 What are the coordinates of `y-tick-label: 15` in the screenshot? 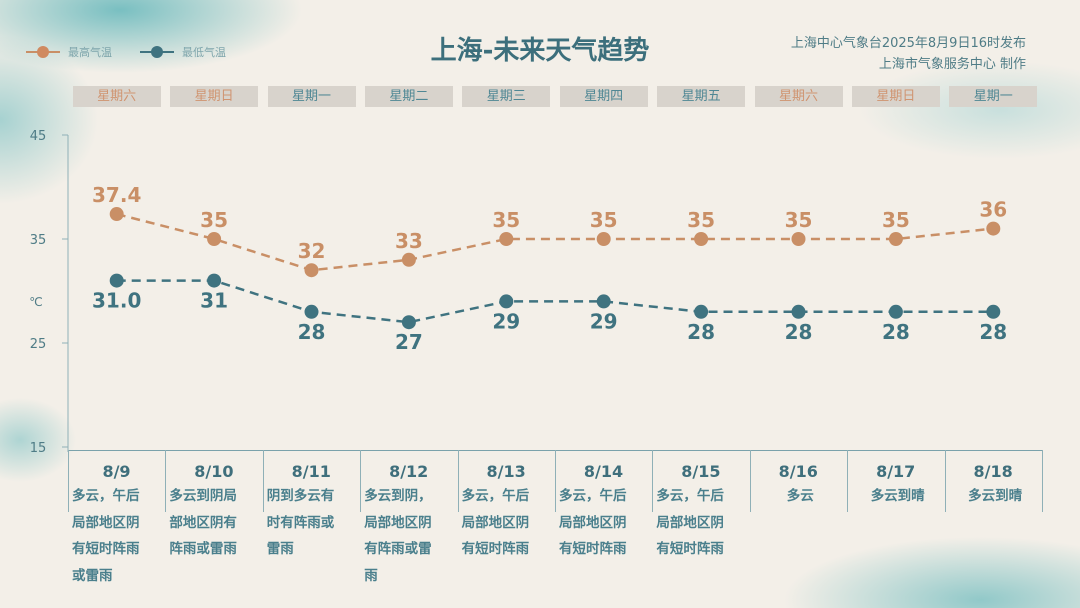 It's located at (38, 448).